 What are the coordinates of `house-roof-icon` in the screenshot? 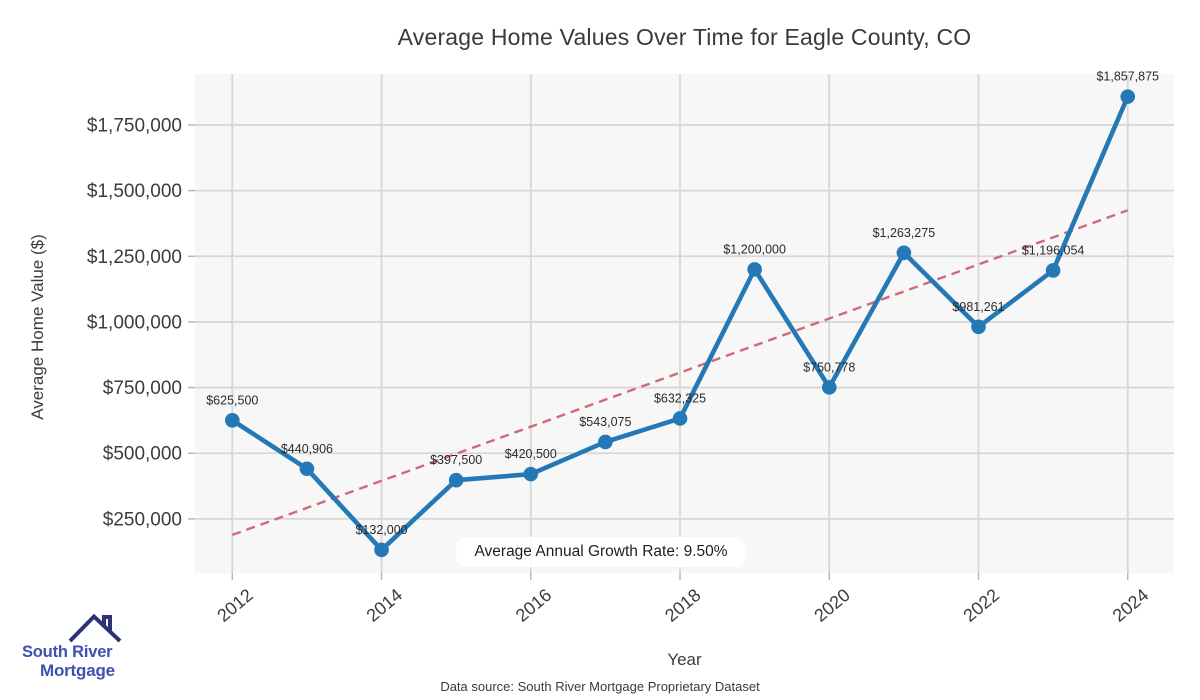 It's located at (95, 628).